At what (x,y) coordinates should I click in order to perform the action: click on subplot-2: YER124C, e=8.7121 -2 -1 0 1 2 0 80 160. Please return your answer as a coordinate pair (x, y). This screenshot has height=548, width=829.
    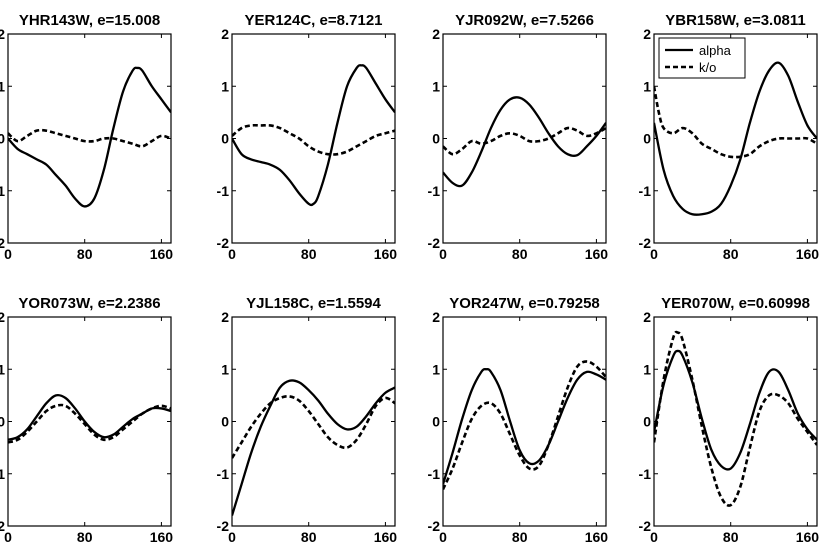
    Looking at the image, I should click on (307, 137).